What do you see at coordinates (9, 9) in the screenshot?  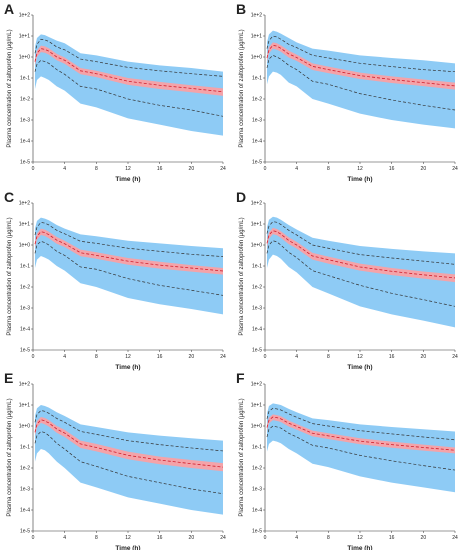 I see `panel-letter: A` at bounding box center [9, 9].